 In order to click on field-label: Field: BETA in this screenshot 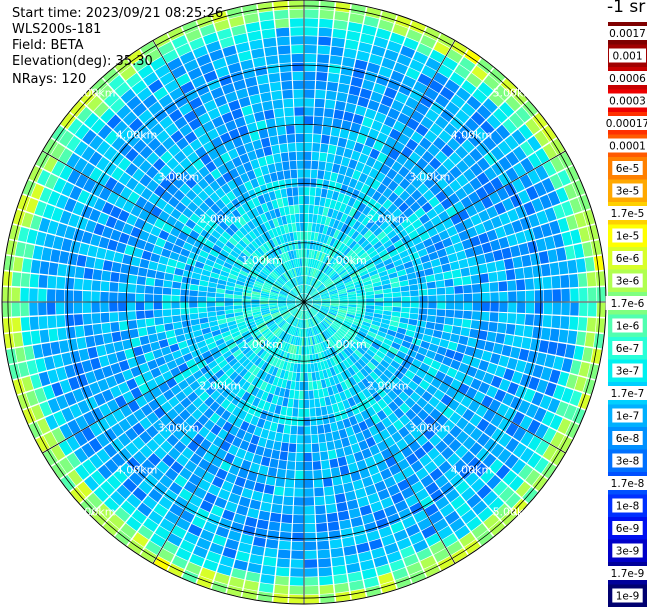, I will do `click(48, 45)`.